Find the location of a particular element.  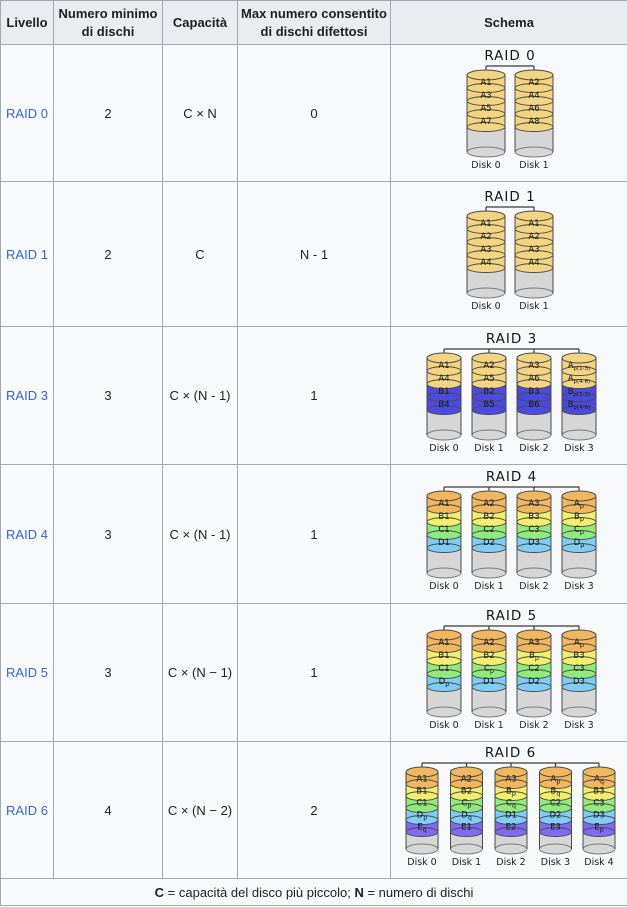

disk-block-label: Eq is located at coordinates (422, 828).